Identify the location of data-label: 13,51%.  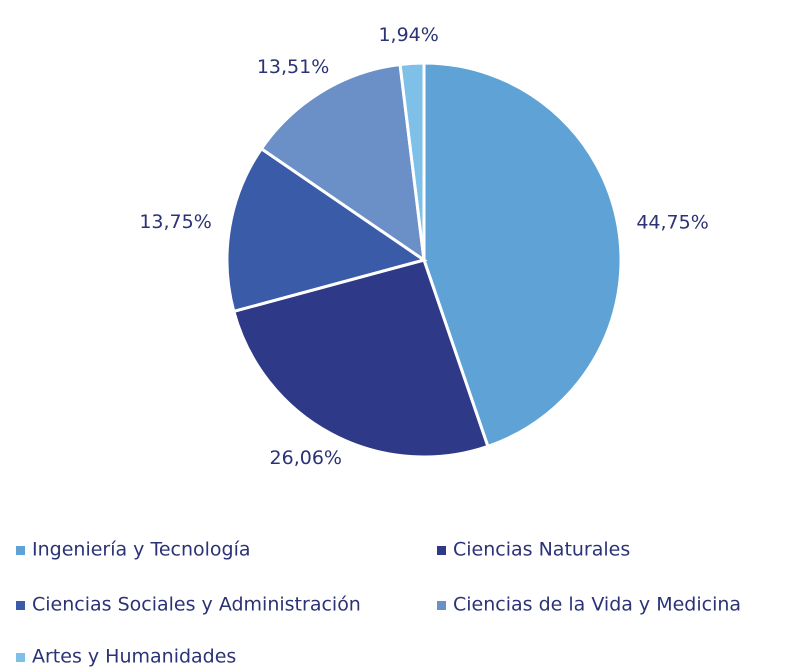
(293, 67).